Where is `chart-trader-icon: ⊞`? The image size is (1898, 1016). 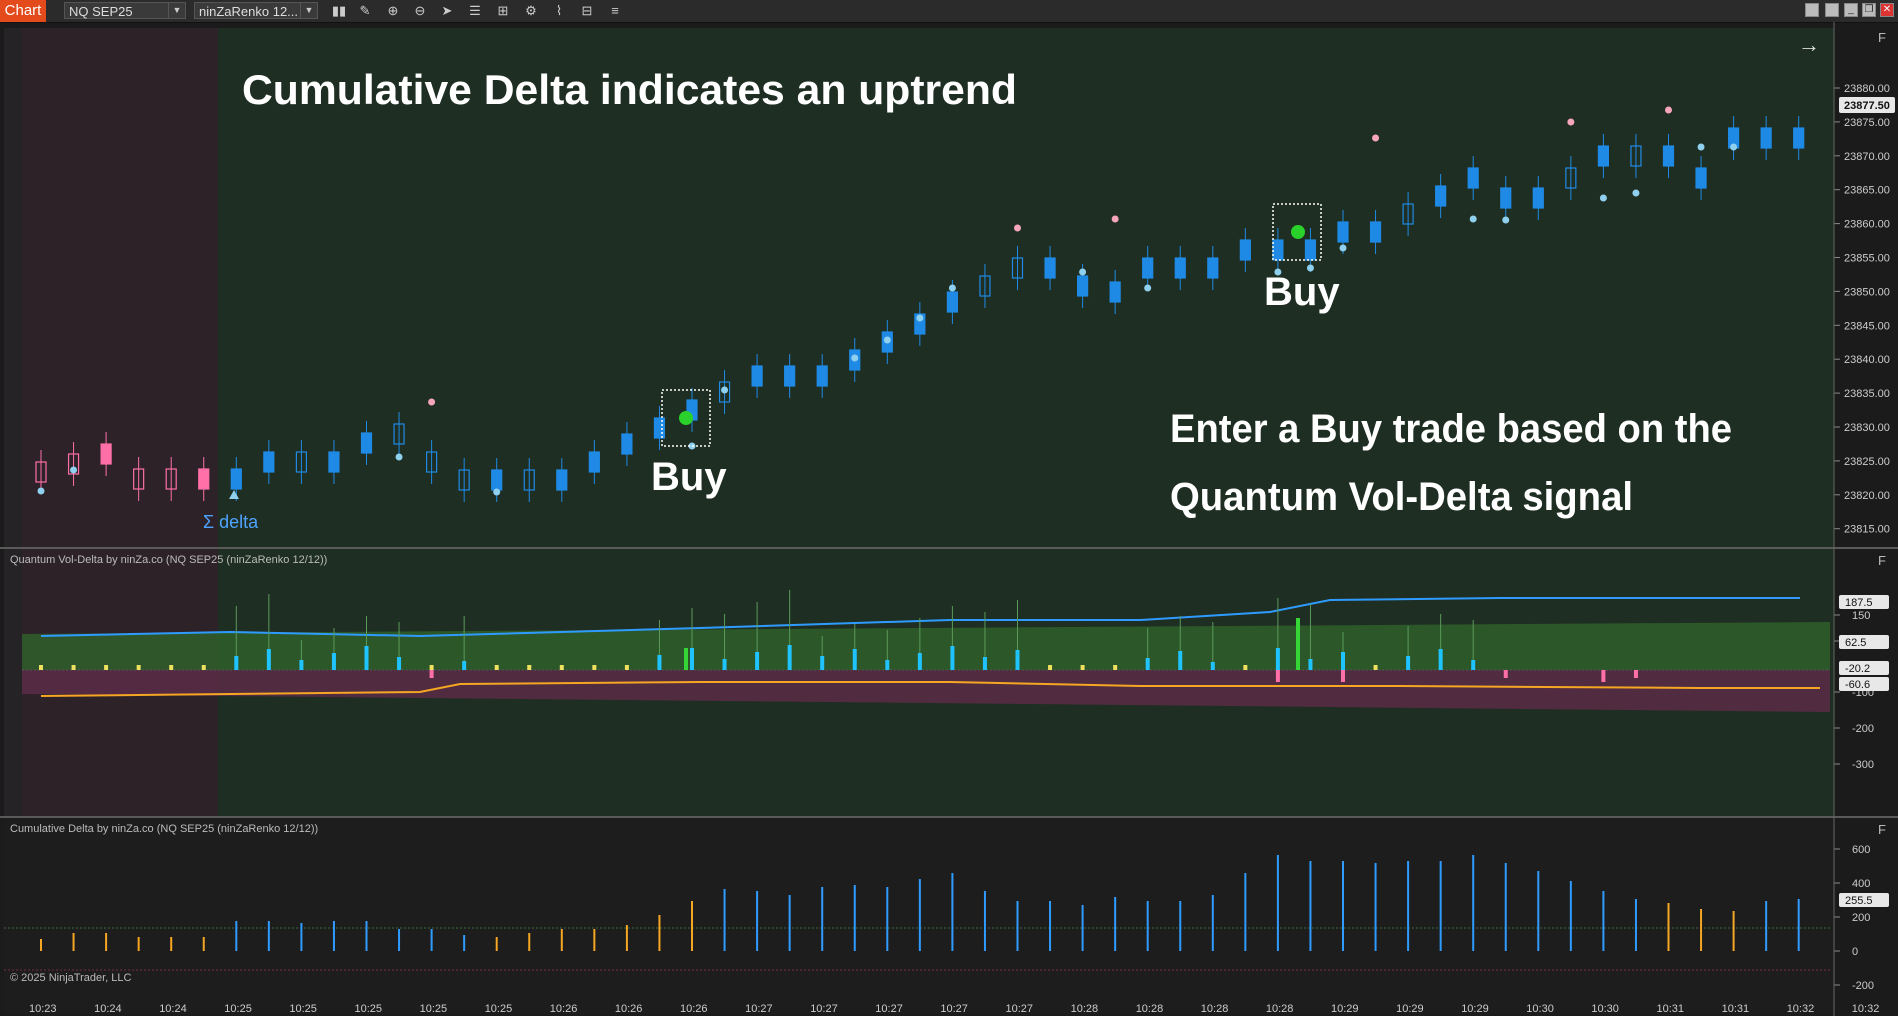 chart-trader-icon: ⊞ is located at coordinates (503, 10).